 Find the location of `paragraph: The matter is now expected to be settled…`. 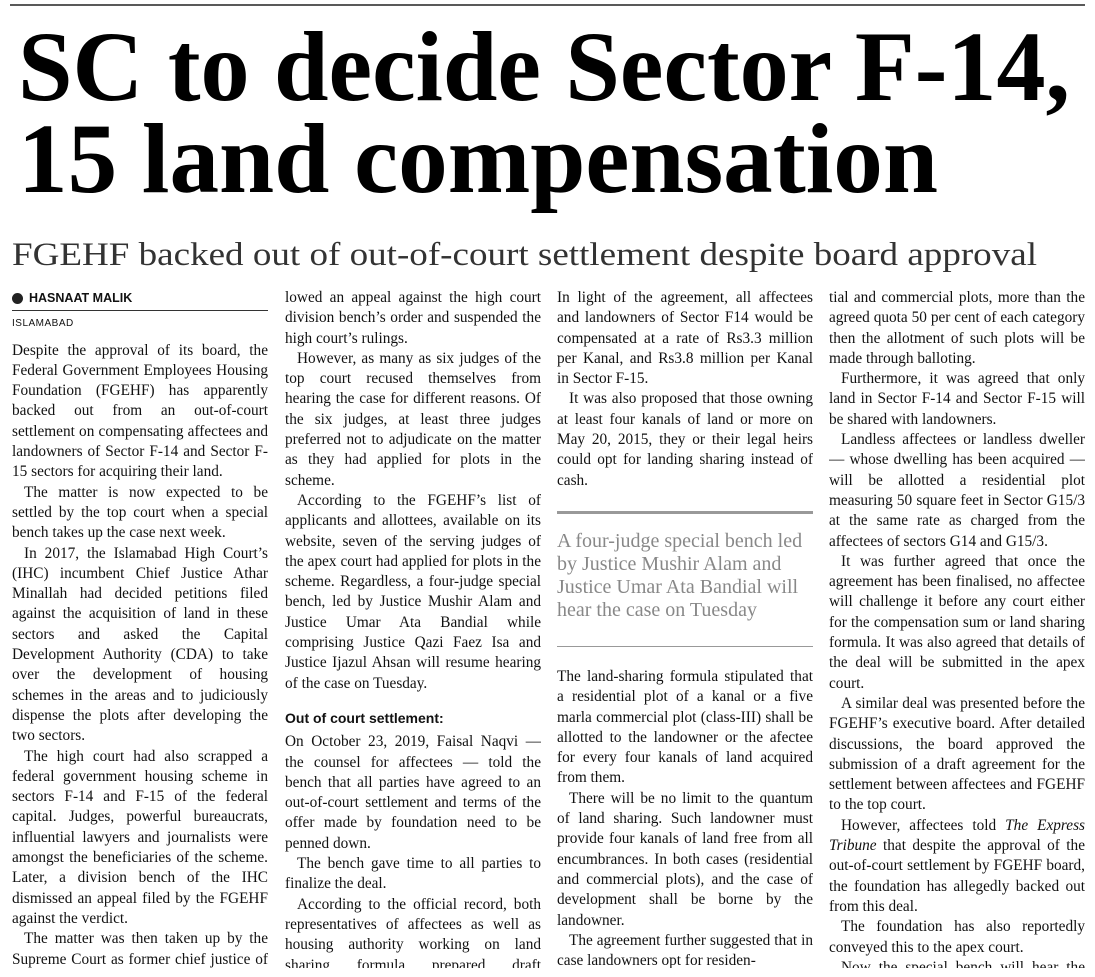

paragraph: The matter is now expected to be settled… is located at coordinates (140, 512).